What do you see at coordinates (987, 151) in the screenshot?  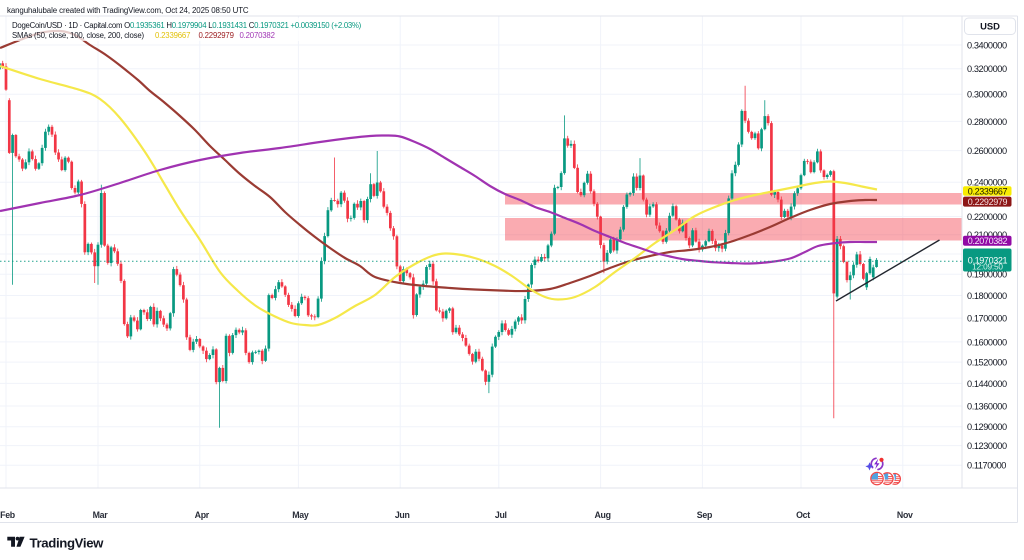 I see `svg-text: 0.2600000` at bounding box center [987, 151].